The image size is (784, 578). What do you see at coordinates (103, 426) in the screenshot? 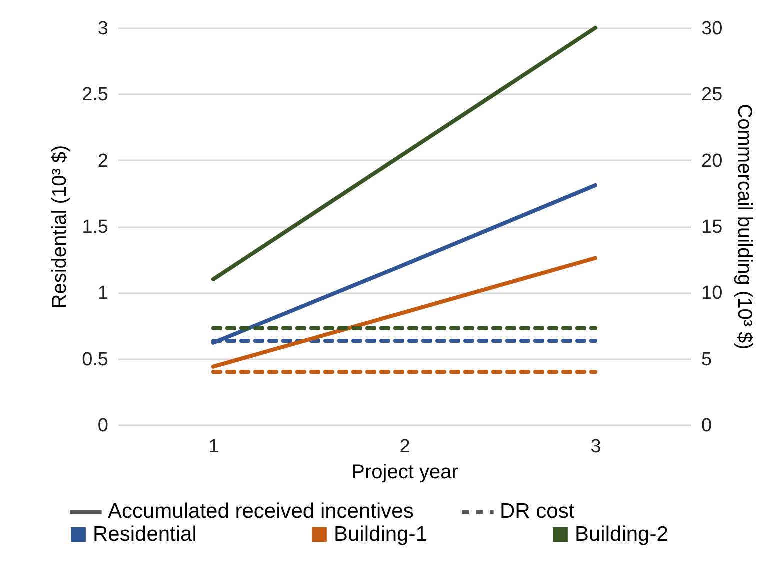
I see `y-tick-label: 0` at bounding box center [103, 426].